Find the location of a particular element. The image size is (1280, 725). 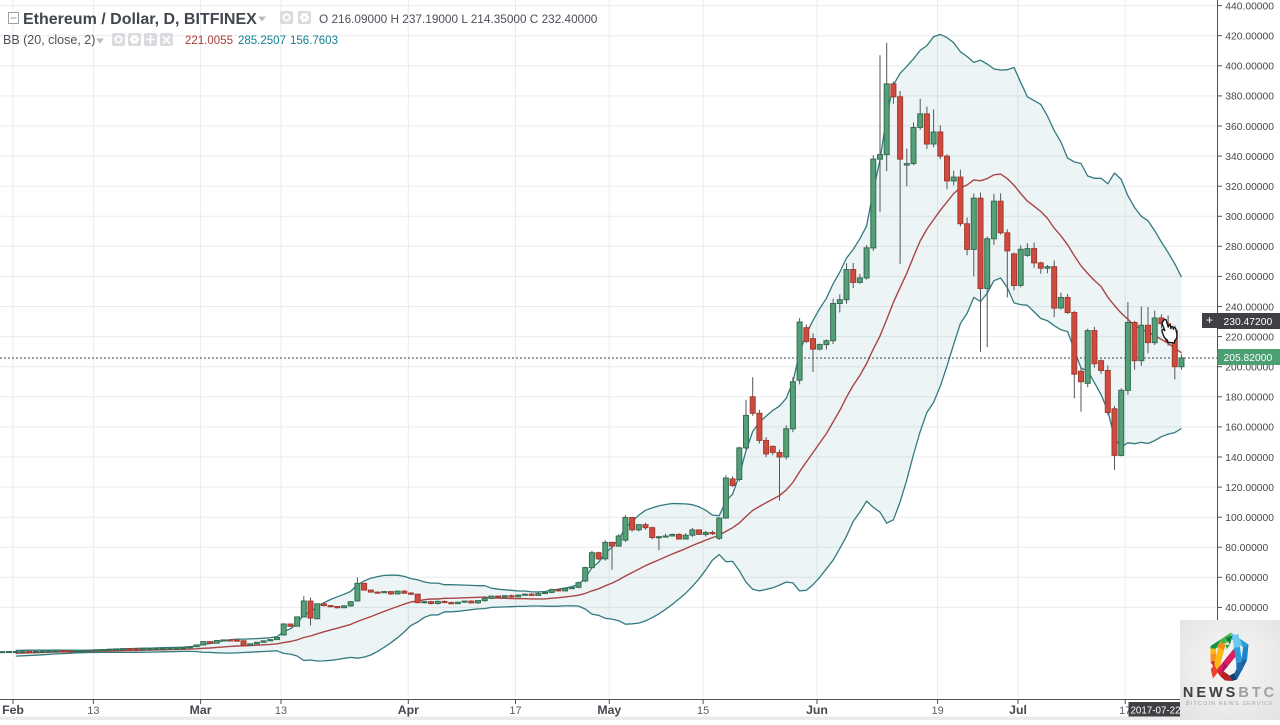

svg-text: 360.00000 is located at coordinates (1249, 127).